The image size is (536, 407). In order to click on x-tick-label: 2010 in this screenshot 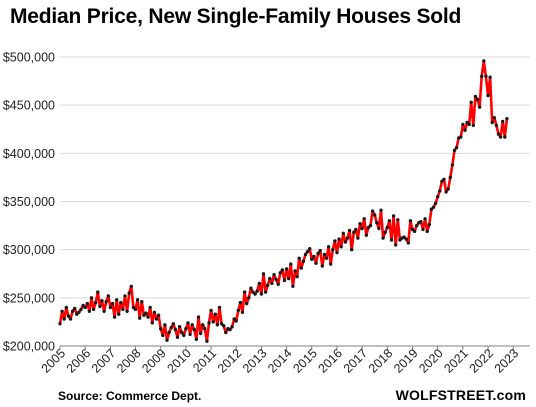, I will do `click(179, 361)`.